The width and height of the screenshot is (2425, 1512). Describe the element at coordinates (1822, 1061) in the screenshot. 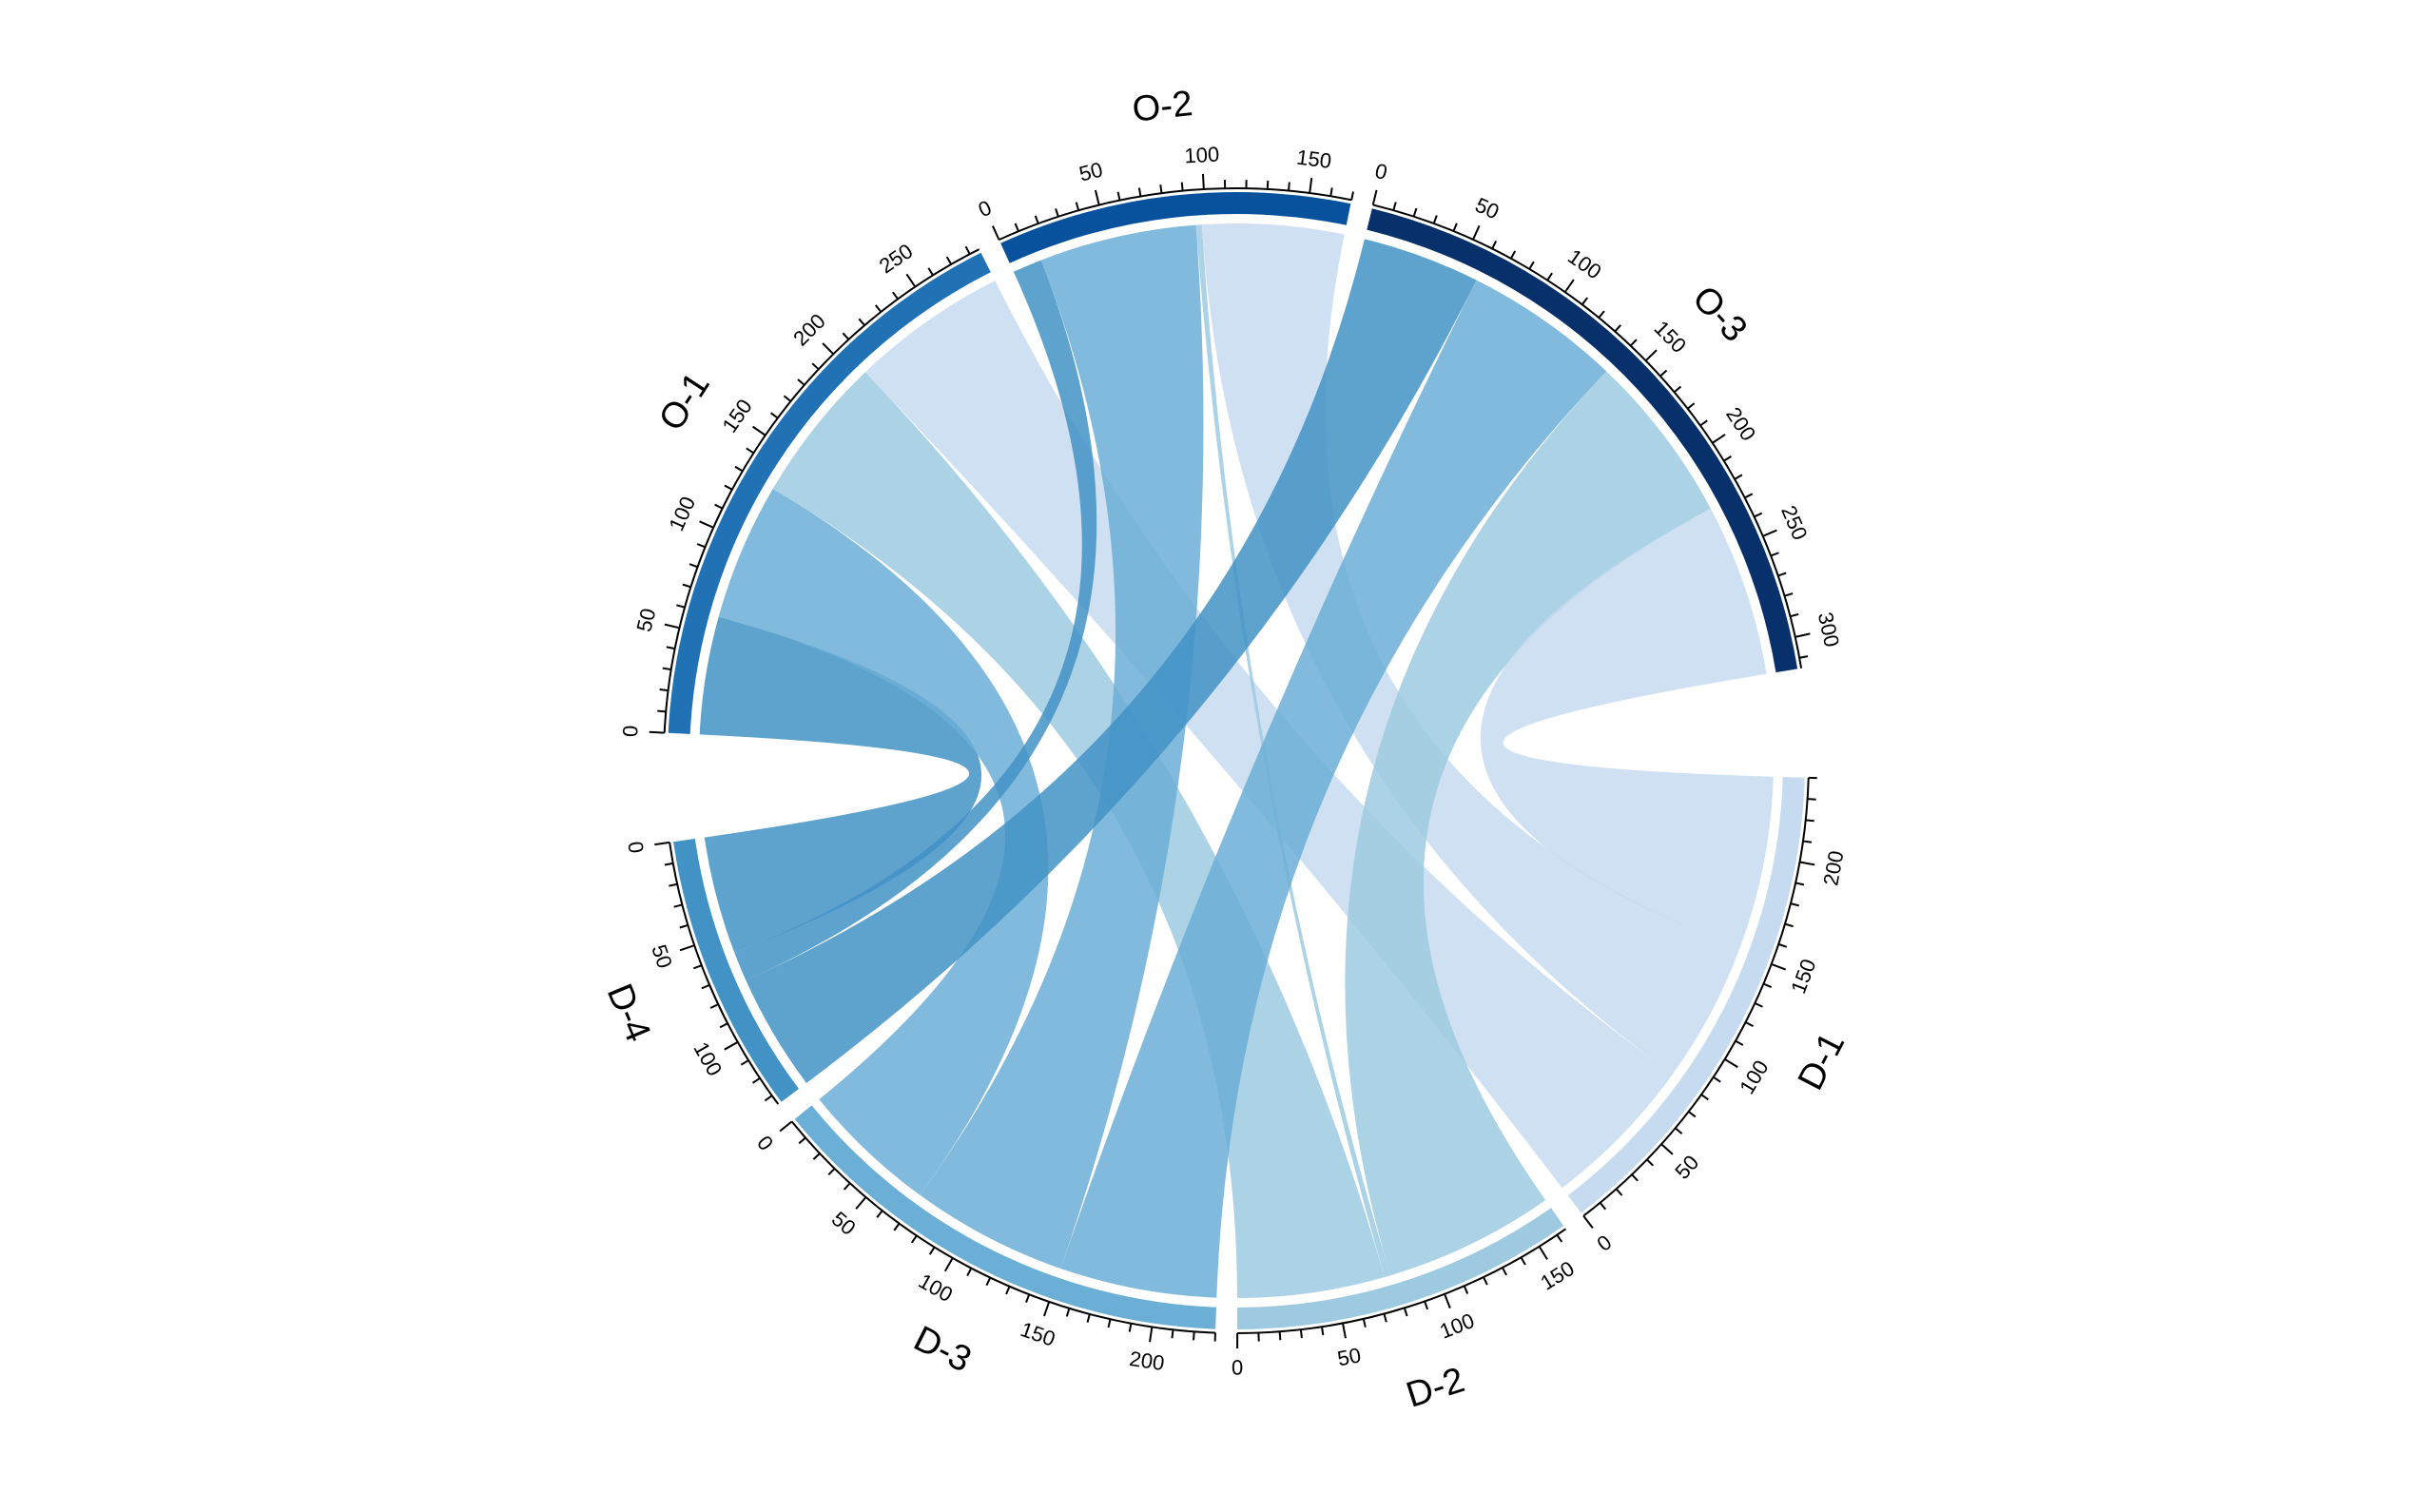

I see `sector-label-d-1: D-1` at that location.